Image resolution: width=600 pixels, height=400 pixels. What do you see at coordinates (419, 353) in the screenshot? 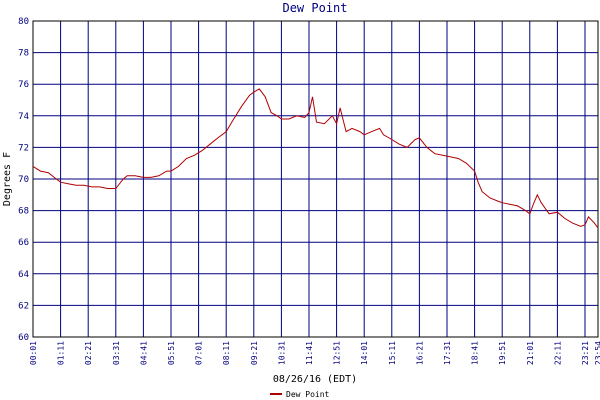
I see `x-tick-label: 16:21` at bounding box center [419, 353].